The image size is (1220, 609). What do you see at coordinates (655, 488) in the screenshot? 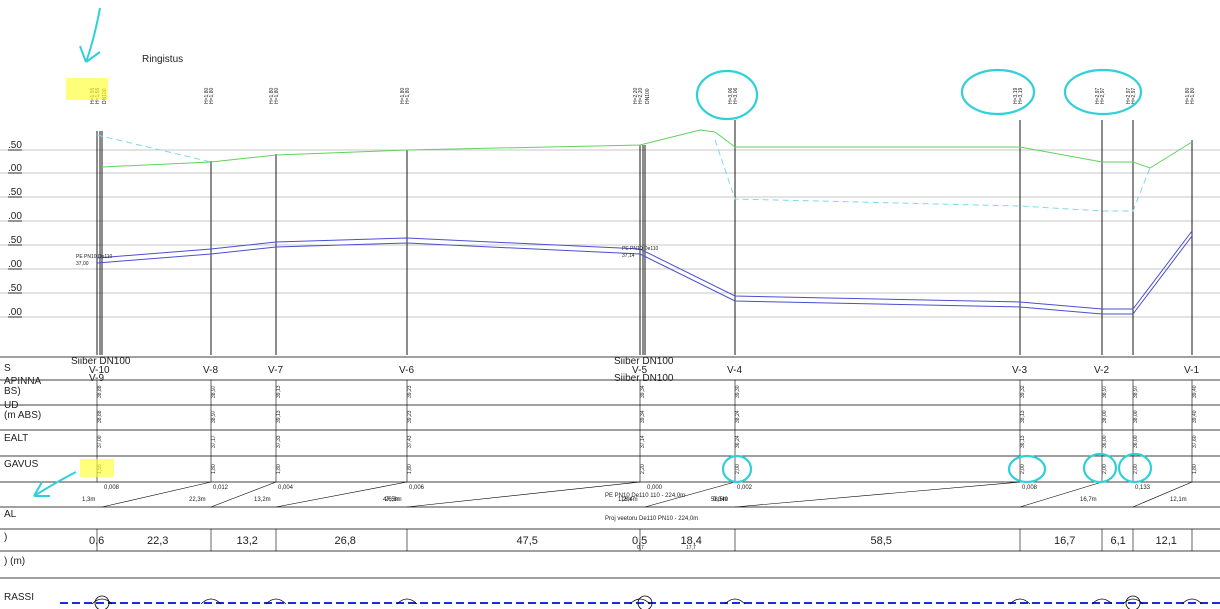
I see `slope-value: 0,000` at bounding box center [655, 488].